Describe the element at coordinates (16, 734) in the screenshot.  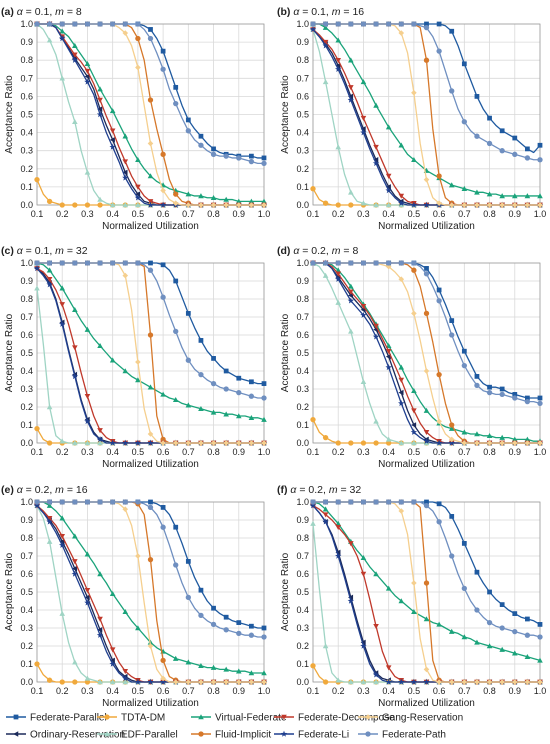
I see `legend-marker` at that location.